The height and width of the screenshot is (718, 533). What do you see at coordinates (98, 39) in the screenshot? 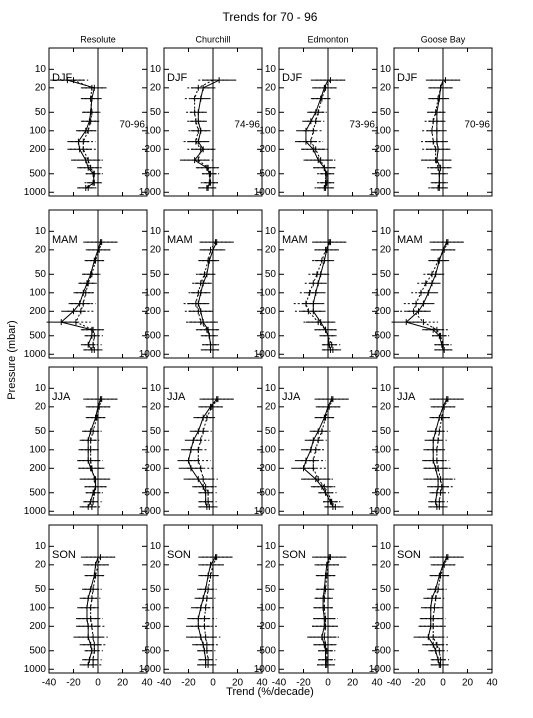
I see `column-title: Resolute` at bounding box center [98, 39].